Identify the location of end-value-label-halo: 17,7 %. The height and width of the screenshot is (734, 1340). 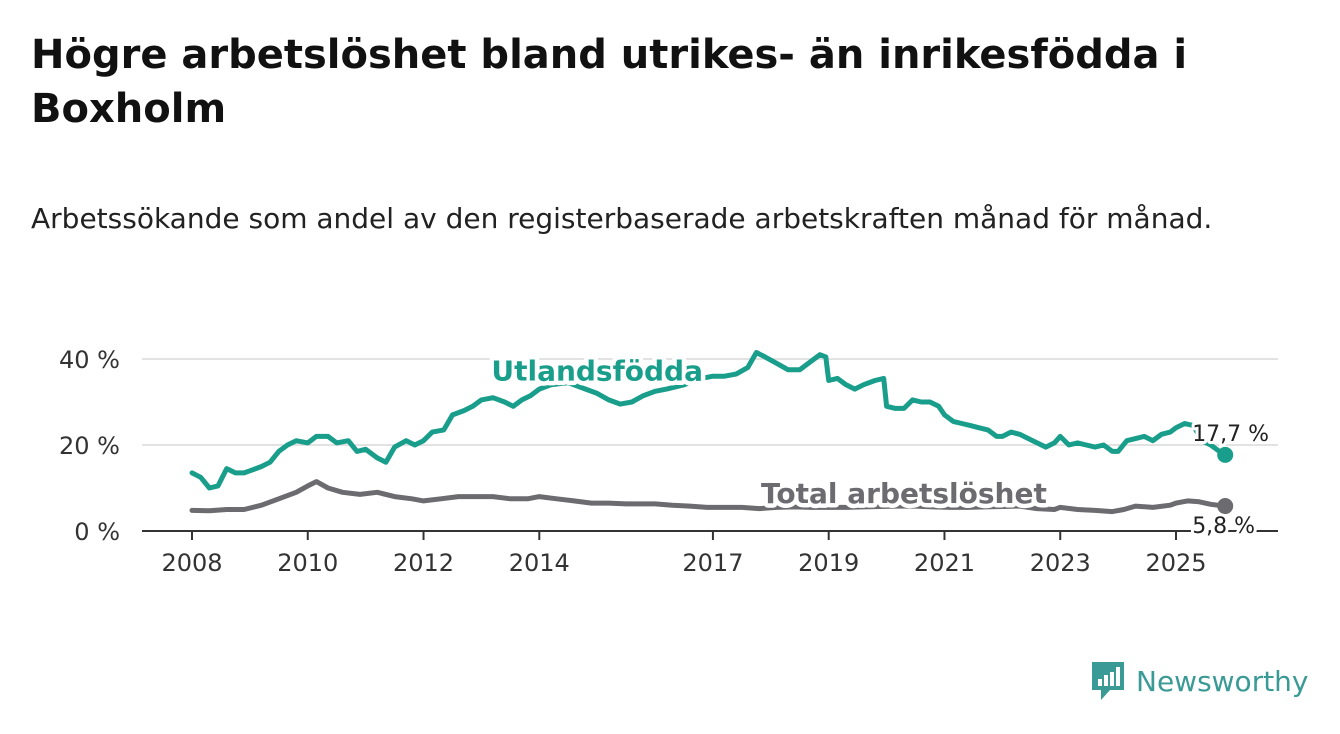
(1230, 434).